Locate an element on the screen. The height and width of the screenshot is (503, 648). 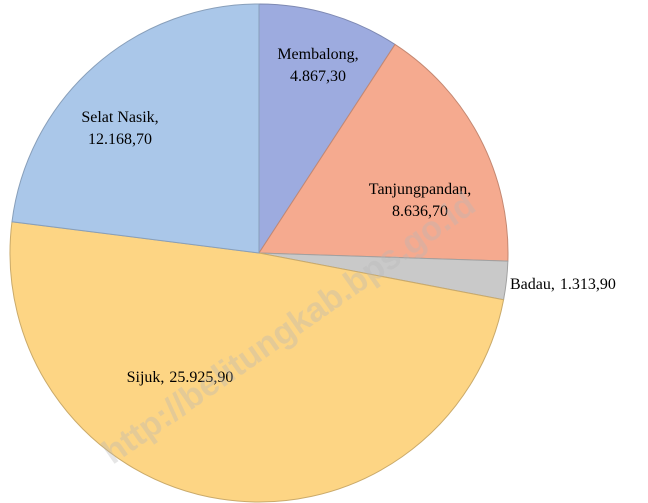
data-label: Selat Nasik, 12.168,70 is located at coordinates (119, 128).